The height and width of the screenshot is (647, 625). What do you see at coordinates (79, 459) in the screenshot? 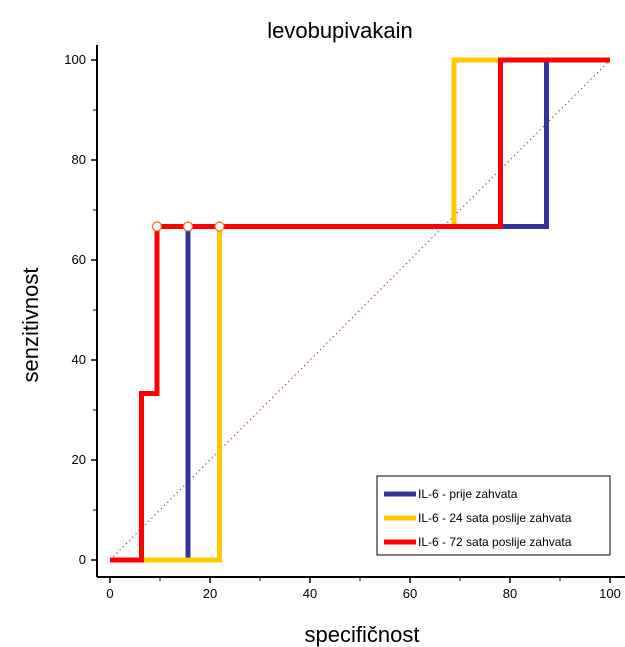
I see `y-tick-label: 20` at bounding box center [79, 459].